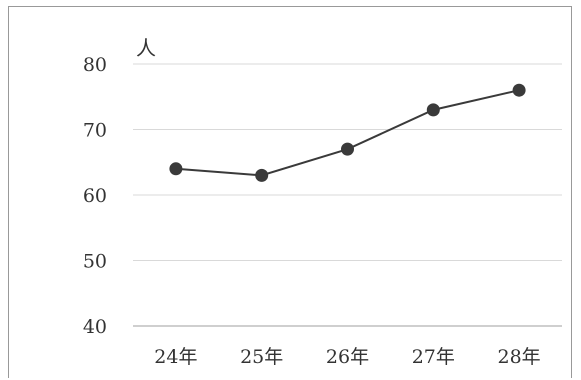 The width and height of the screenshot is (581, 380). I want to click on x-tick-label: 26年, so click(347, 357).